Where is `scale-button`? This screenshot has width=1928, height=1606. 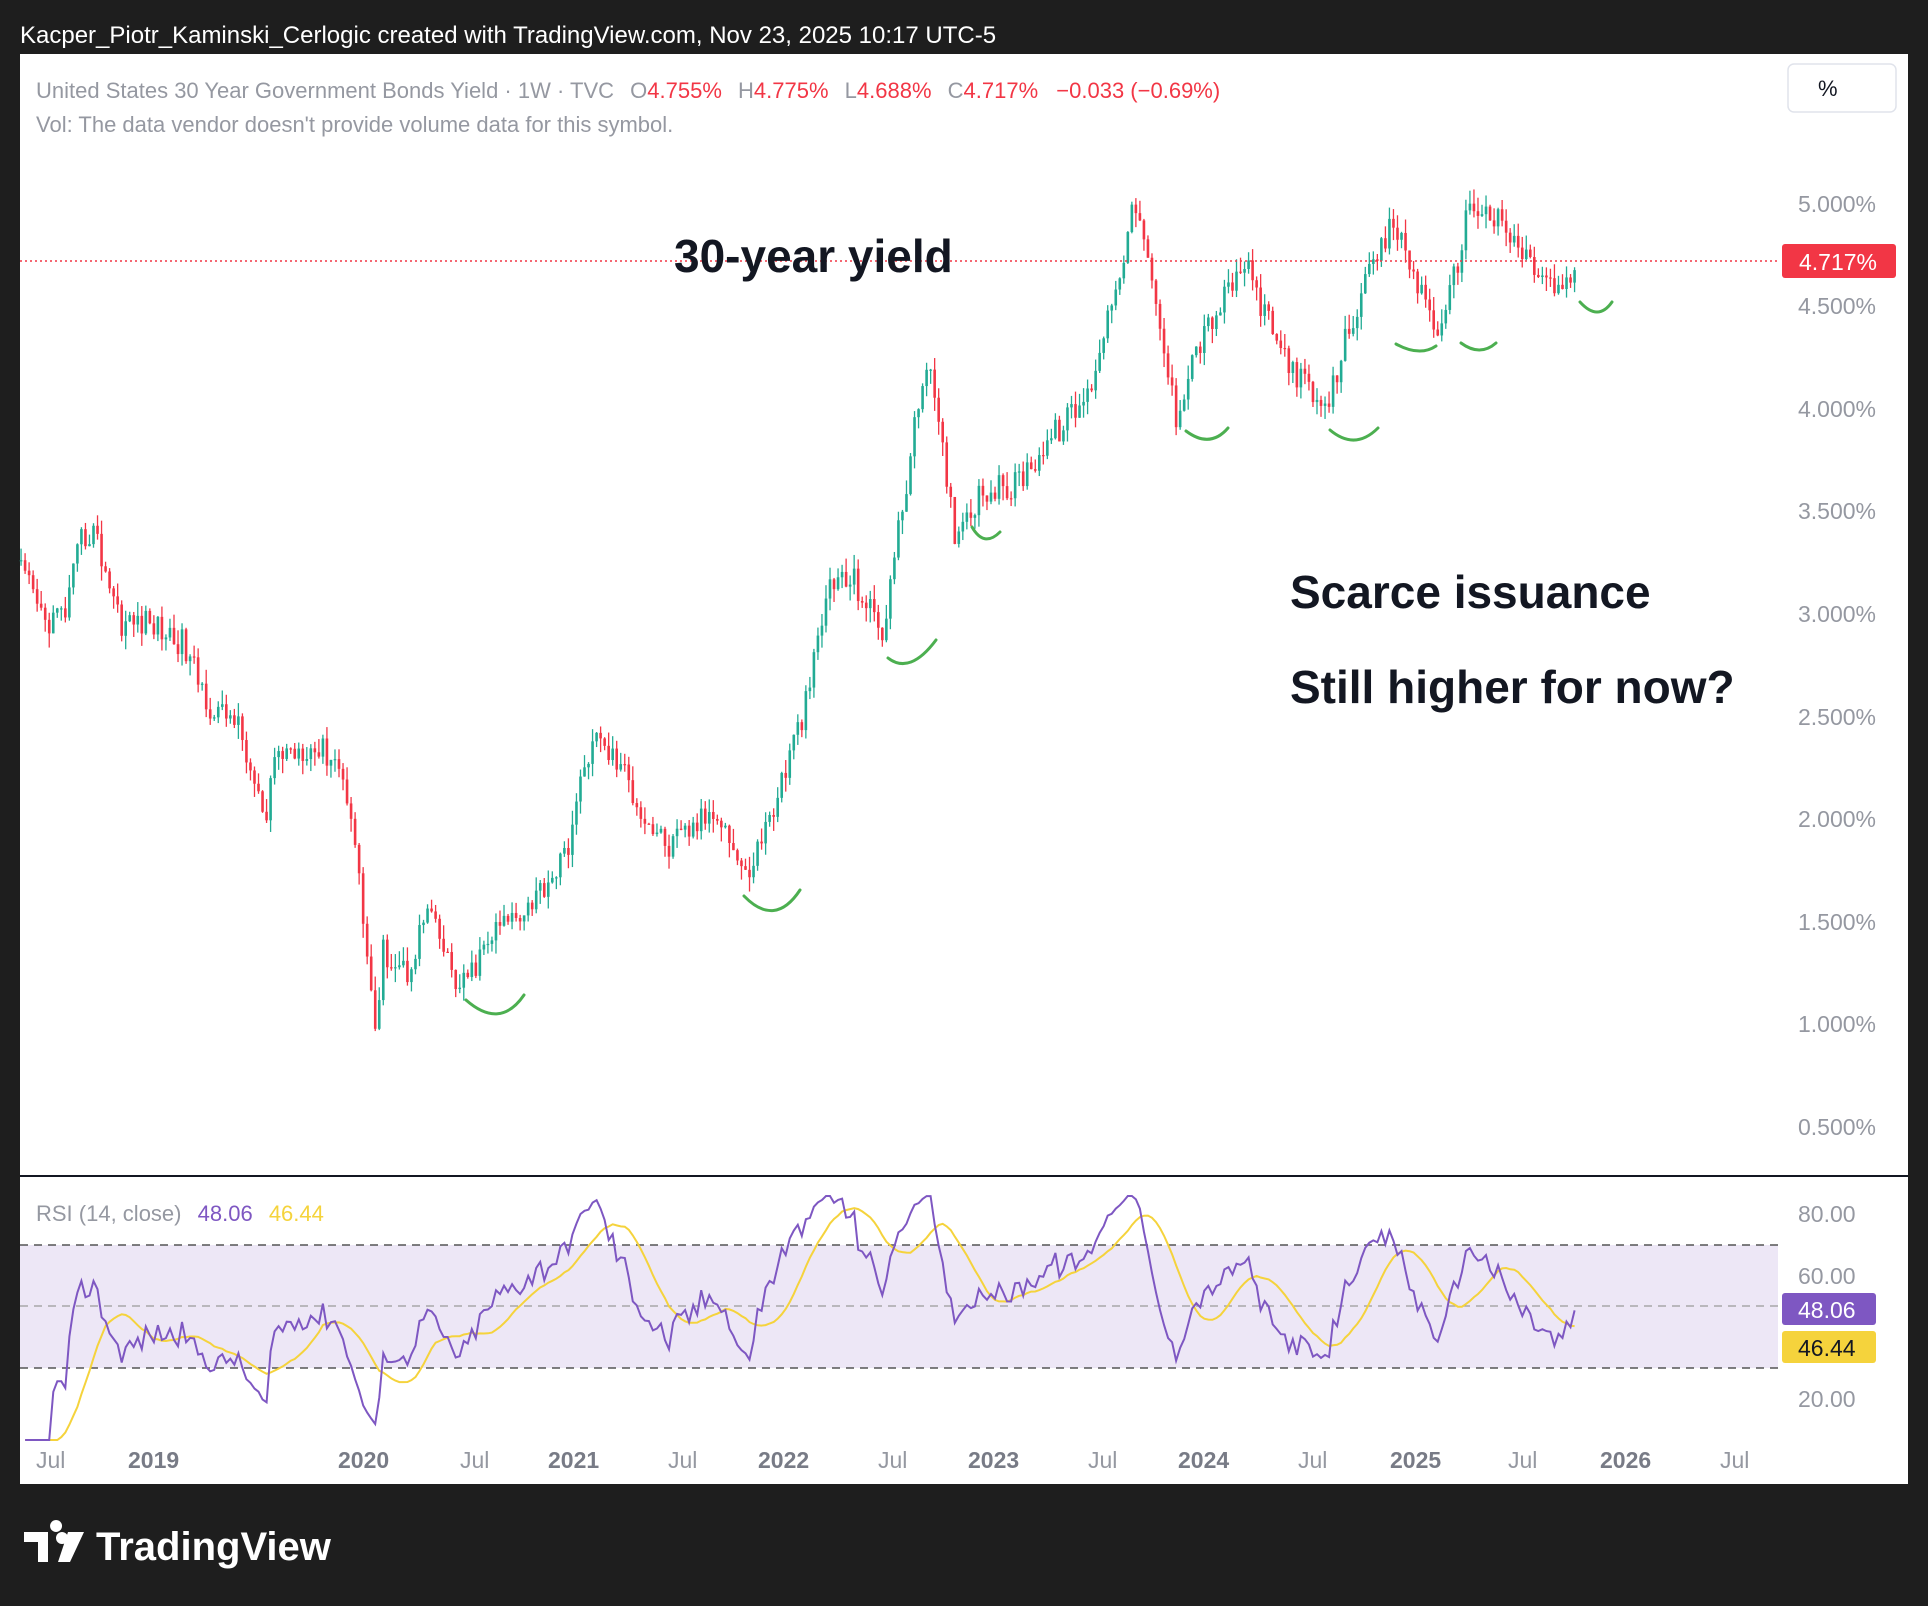 scale-button is located at coordinates (1842, 88).